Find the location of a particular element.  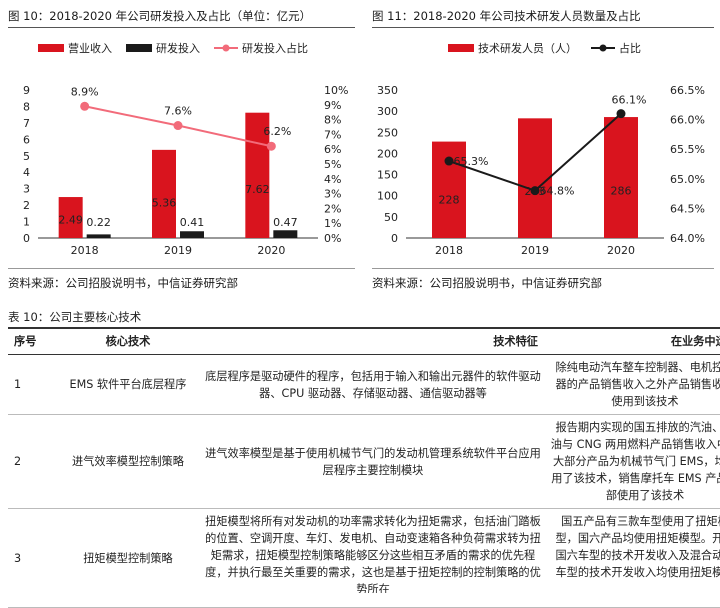

y2-tick-label: 65.5% is located at coordinates (687, 149).